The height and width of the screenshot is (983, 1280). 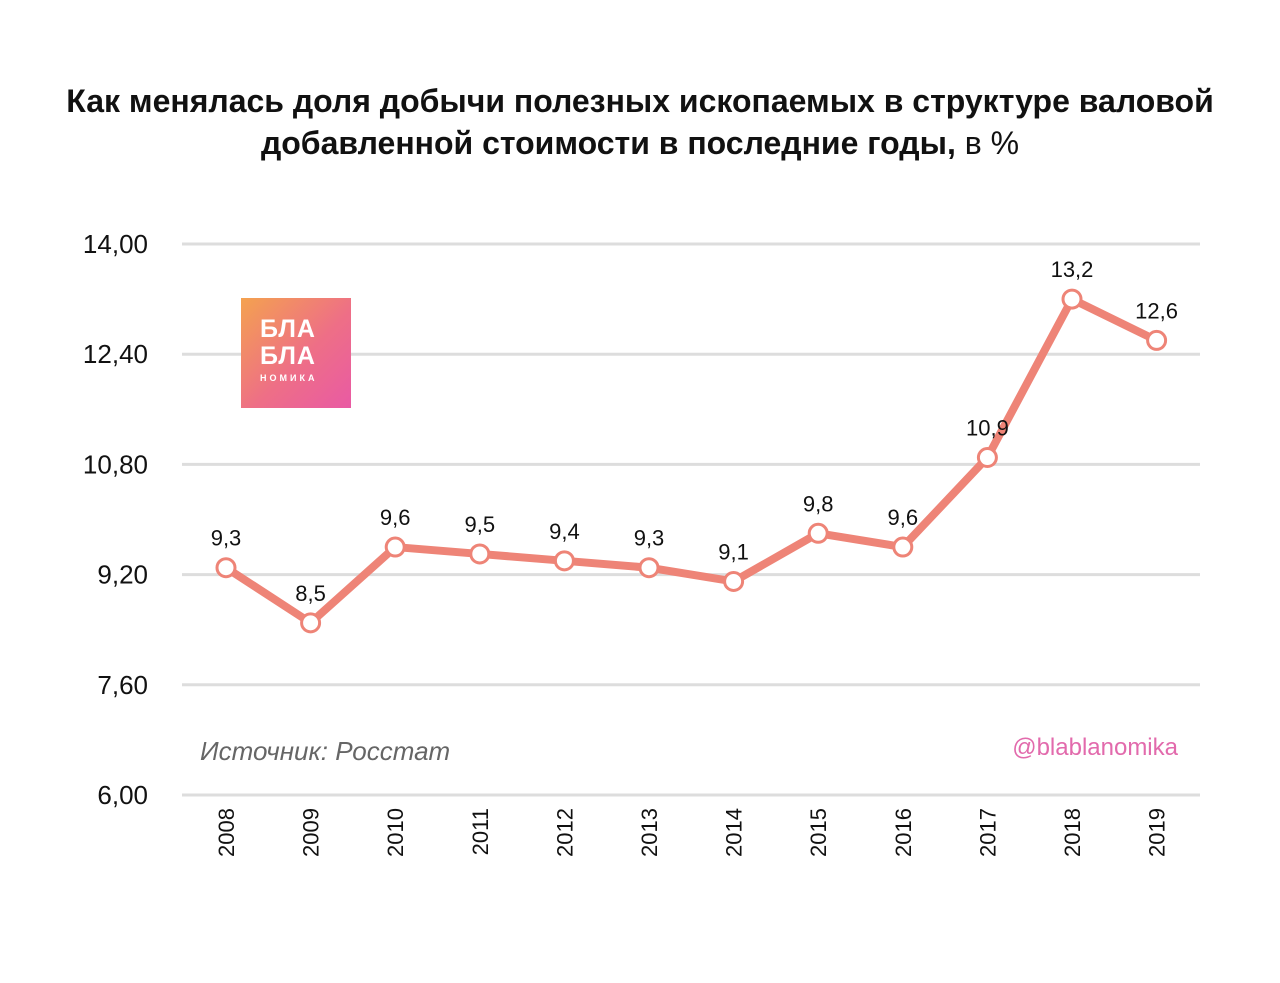 I want to click on data-label: 9,1, so click(x=733, y=551).